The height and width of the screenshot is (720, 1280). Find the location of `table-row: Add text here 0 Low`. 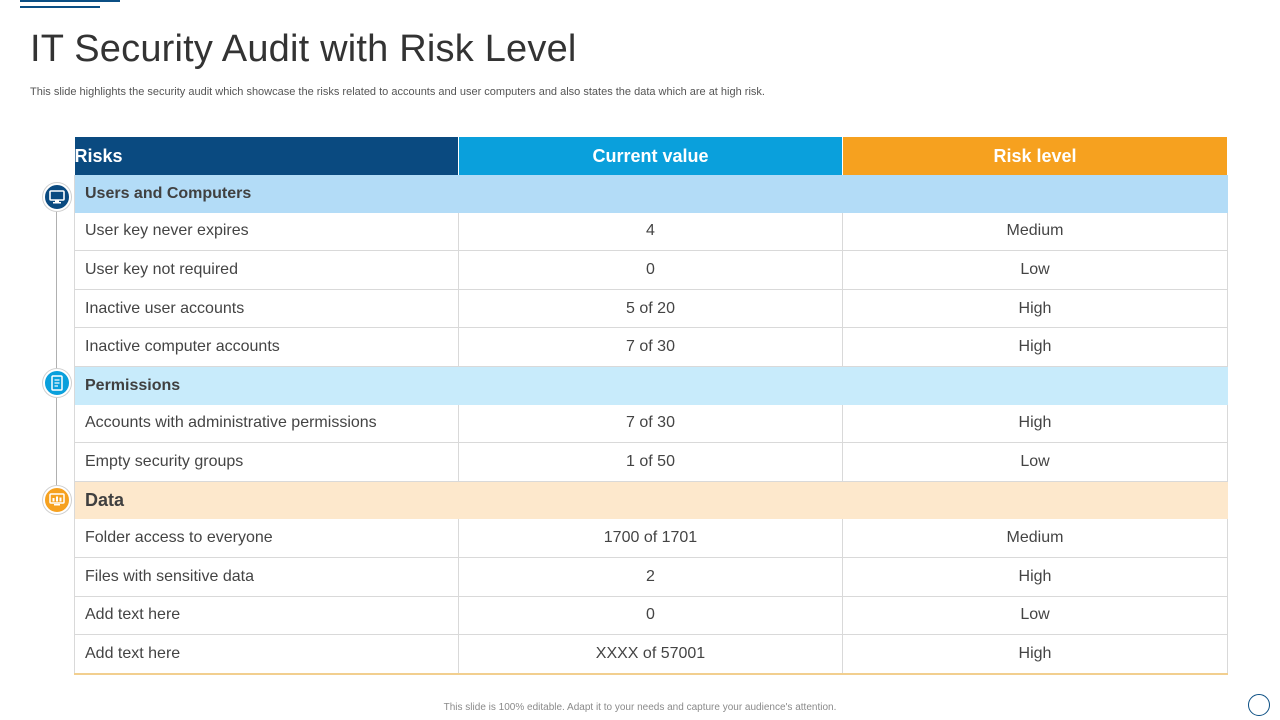

table-row: Add text here 0 Low is located at coordinates (651, 616).